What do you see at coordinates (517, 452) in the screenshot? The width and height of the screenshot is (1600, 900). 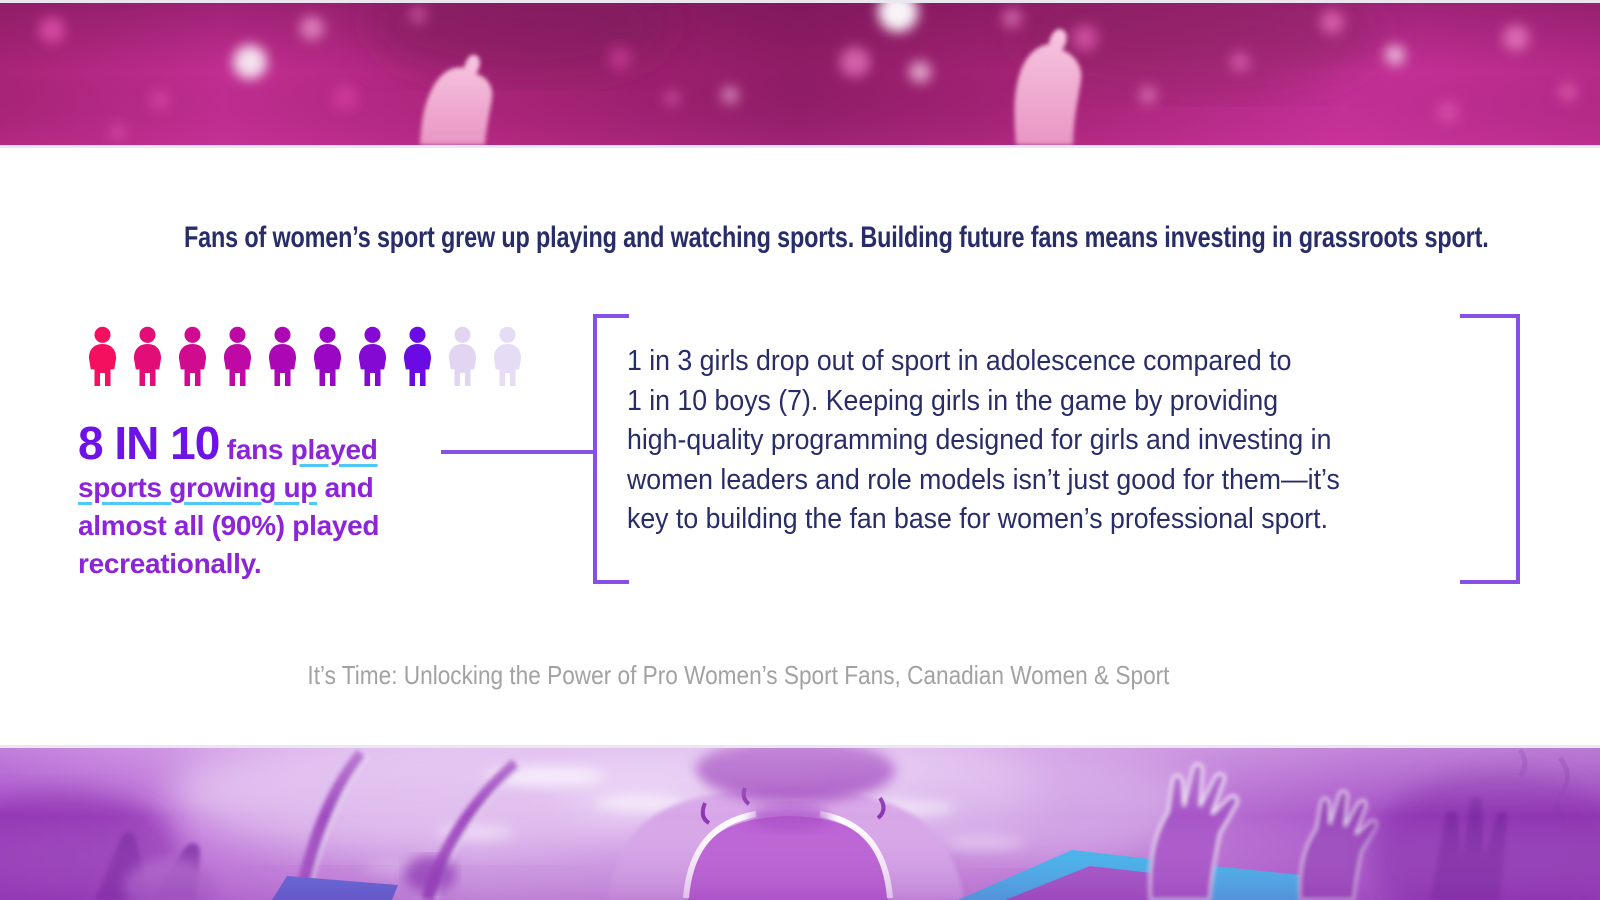 I see `connector-line` at bounding box center [517, 452].